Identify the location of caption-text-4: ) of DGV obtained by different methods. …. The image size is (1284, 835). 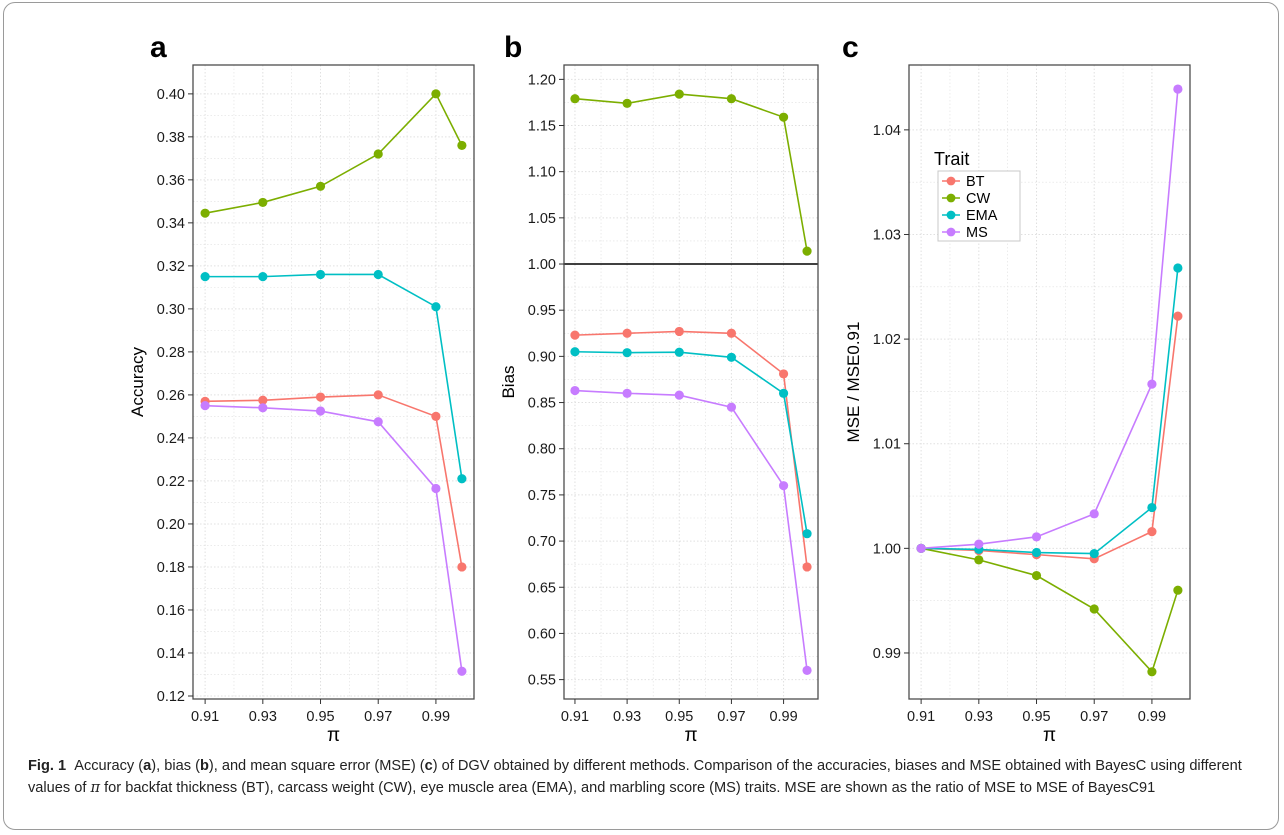
(635, 777).